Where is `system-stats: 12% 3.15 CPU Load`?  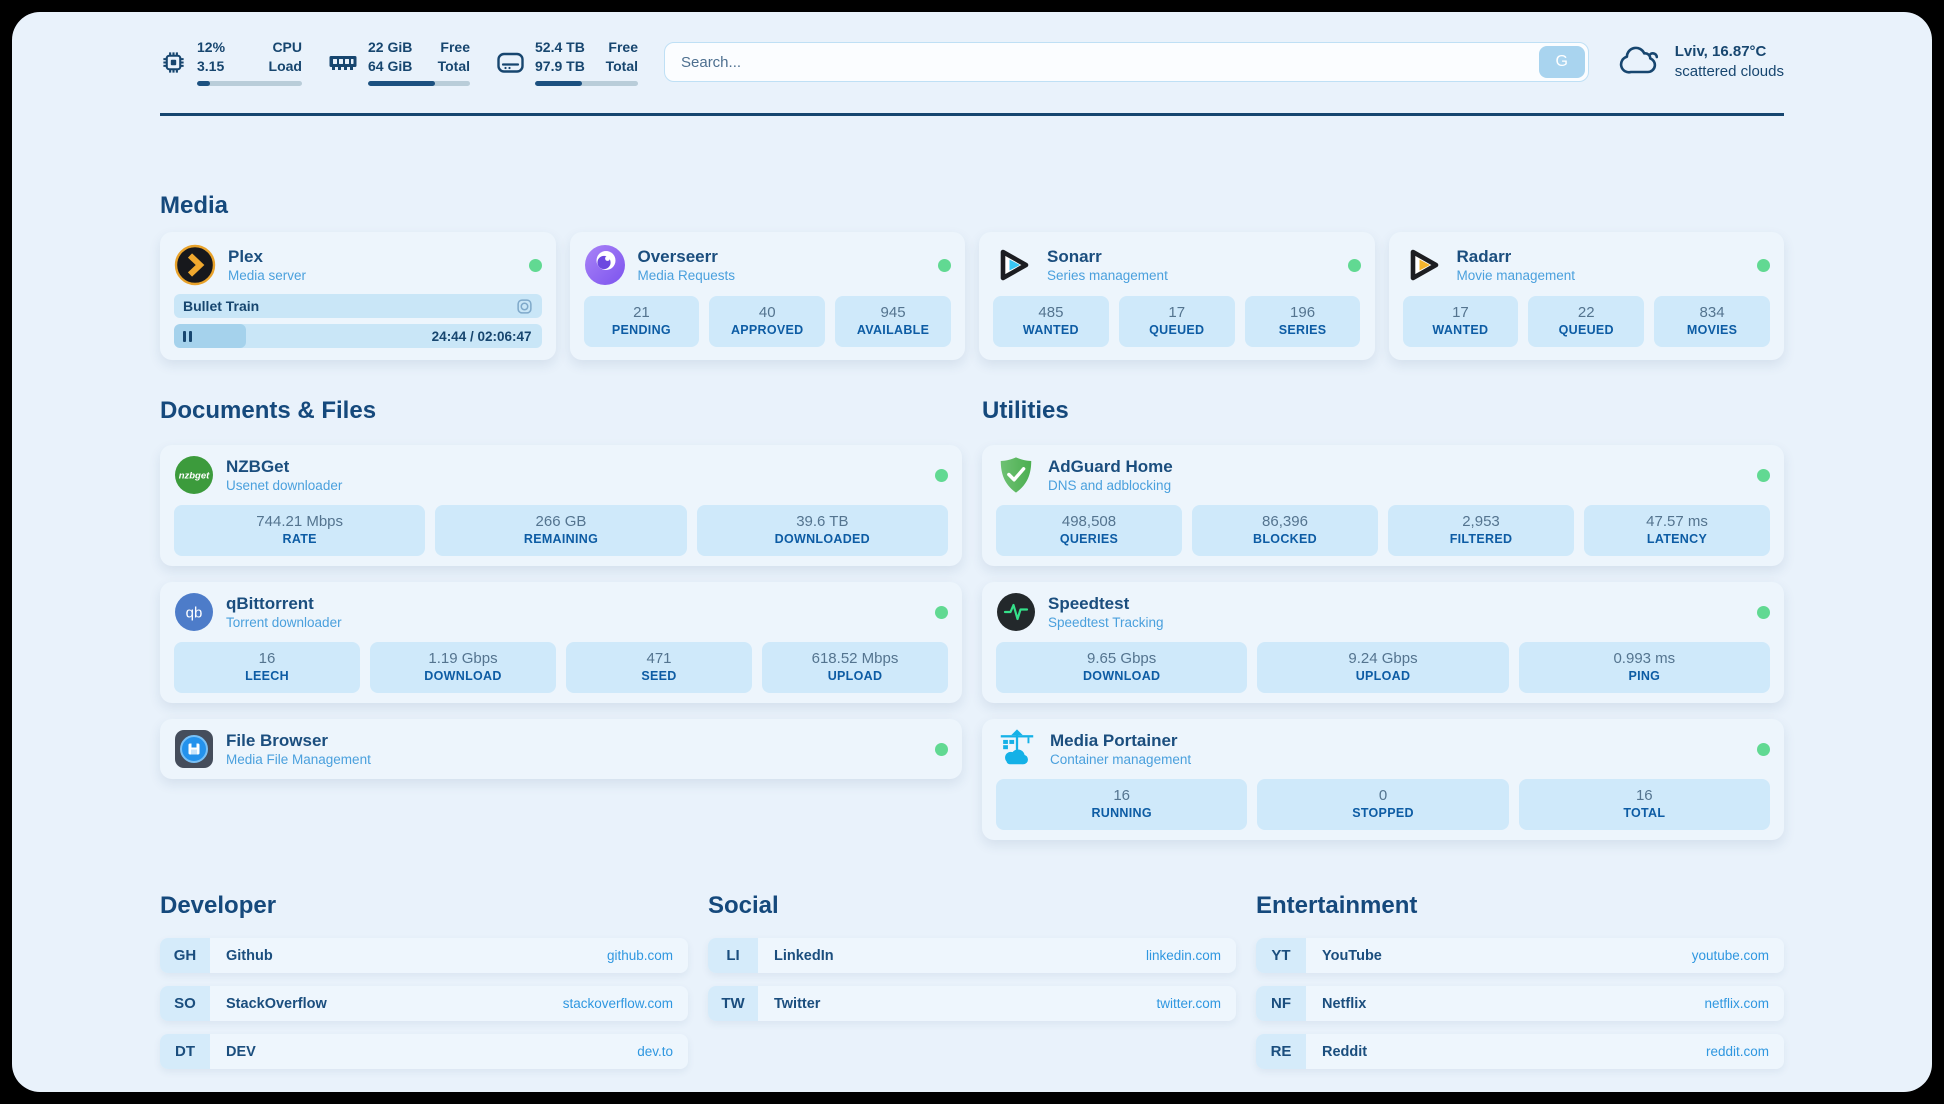
system-stats: 12% 3.15 CPU Load is located at coordinates (399, 62).